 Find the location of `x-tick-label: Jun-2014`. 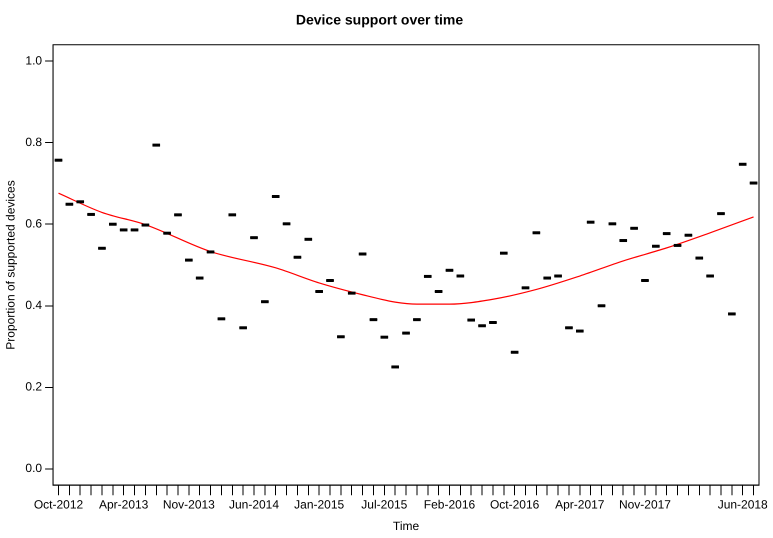

x-tick-label: Jun-2014 is located at coordinates (254, 505).